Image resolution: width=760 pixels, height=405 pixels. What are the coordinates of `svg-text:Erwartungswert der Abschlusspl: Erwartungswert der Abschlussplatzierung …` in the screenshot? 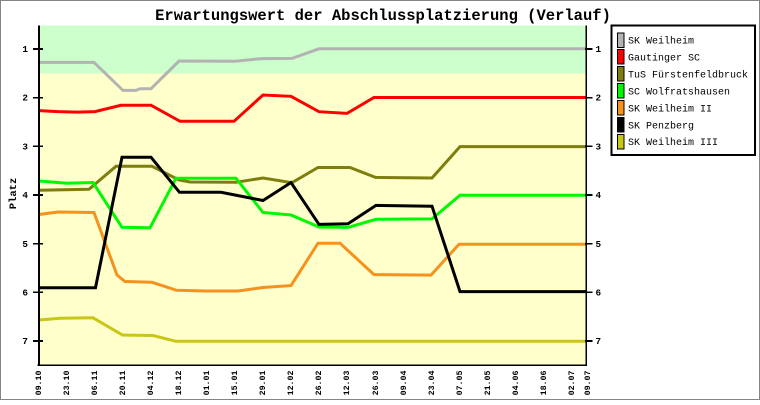 It's located at (383, 16).